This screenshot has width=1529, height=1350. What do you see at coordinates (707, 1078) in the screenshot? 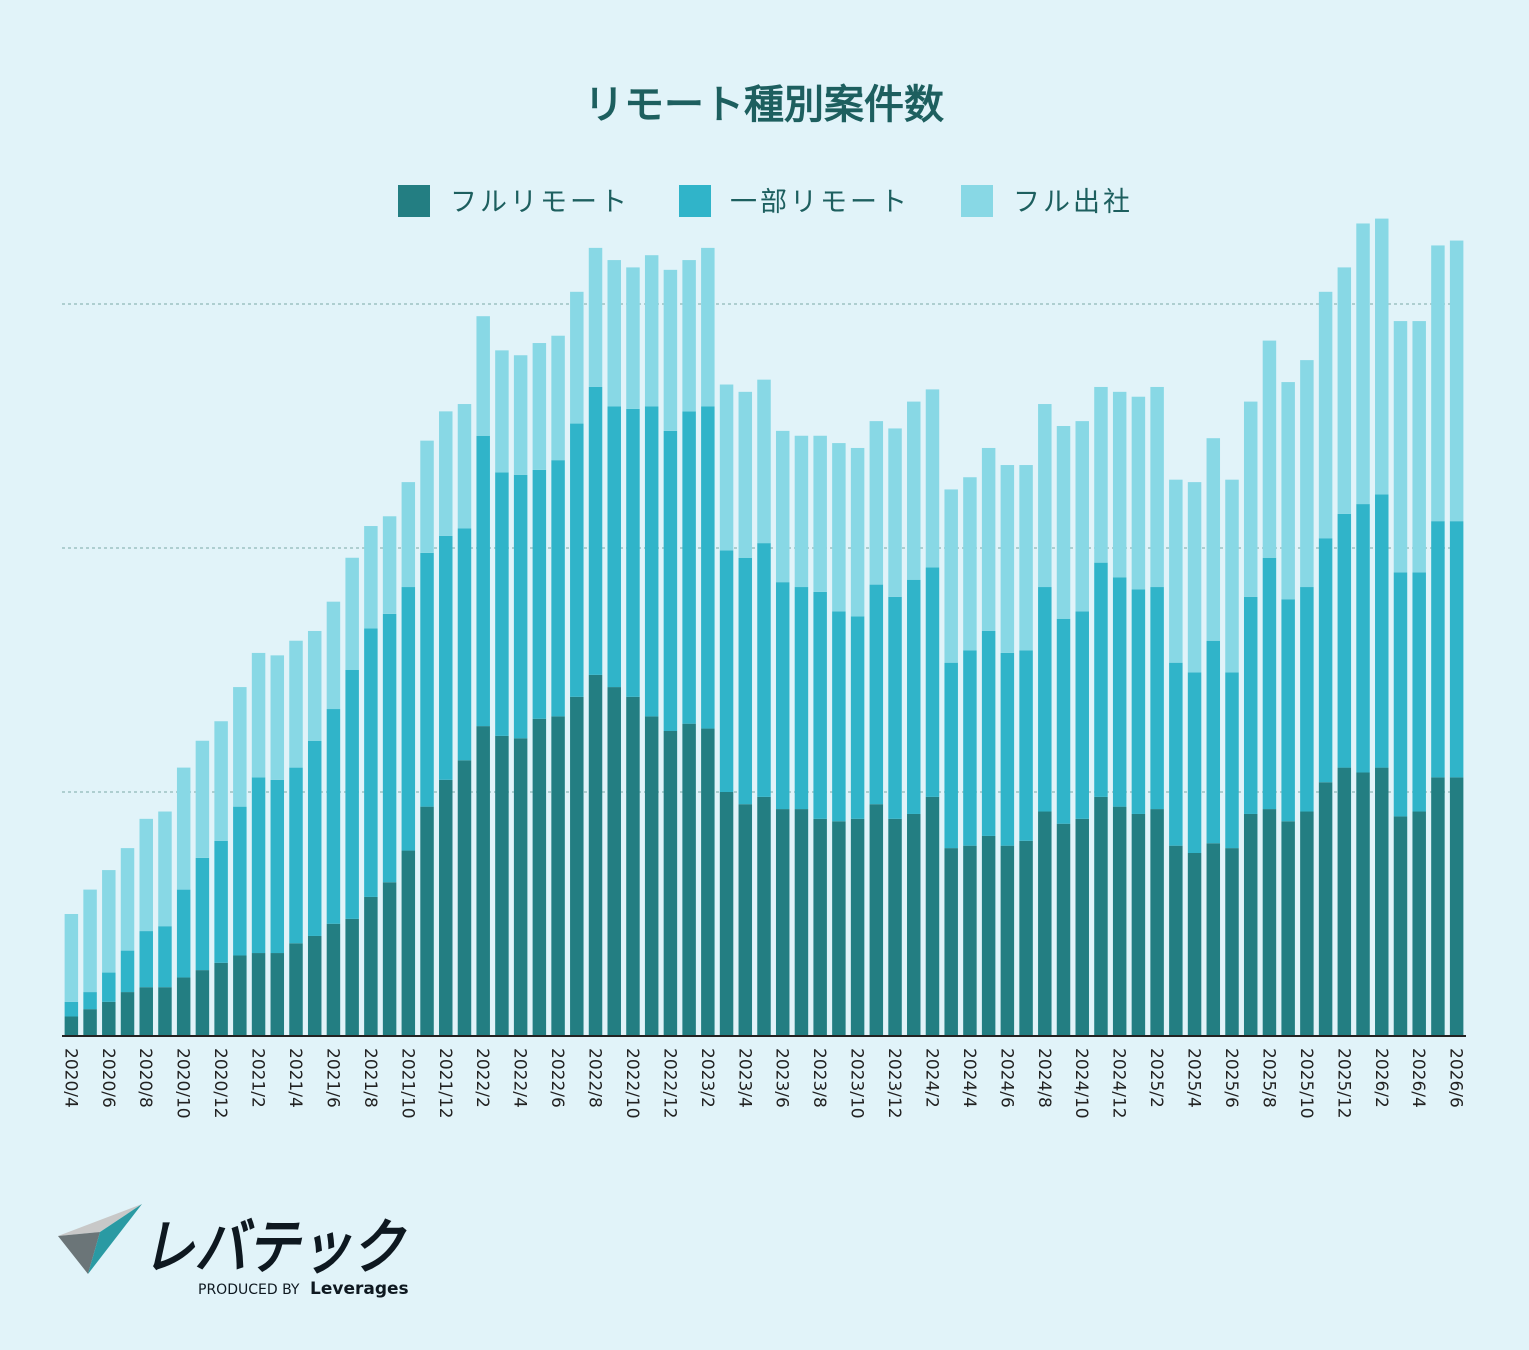
I see `x-tick-label: 2023/2` at bounding box center [707, 1078].